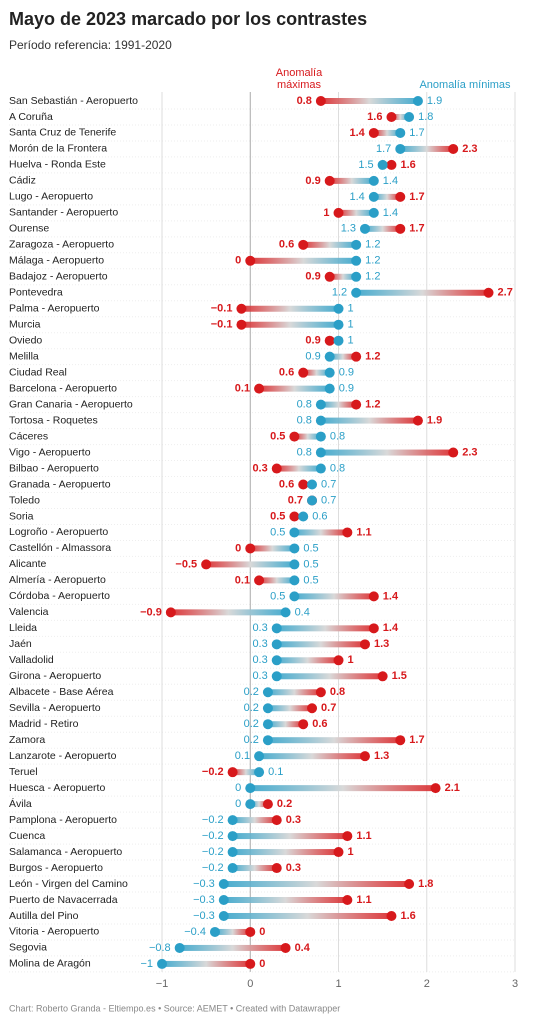  Describe the element at coordinates (374, 117) in the screenshot. I see `value-label: 1.6` at that location.